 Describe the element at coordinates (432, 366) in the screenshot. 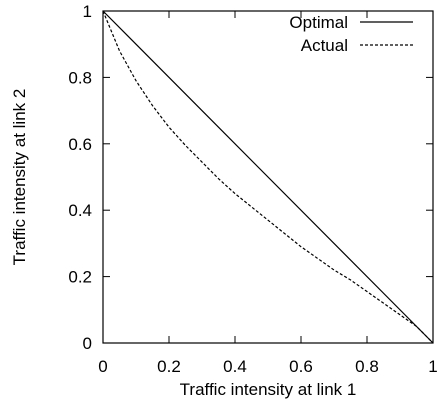

I see `x-tick-label: 1` at that location.